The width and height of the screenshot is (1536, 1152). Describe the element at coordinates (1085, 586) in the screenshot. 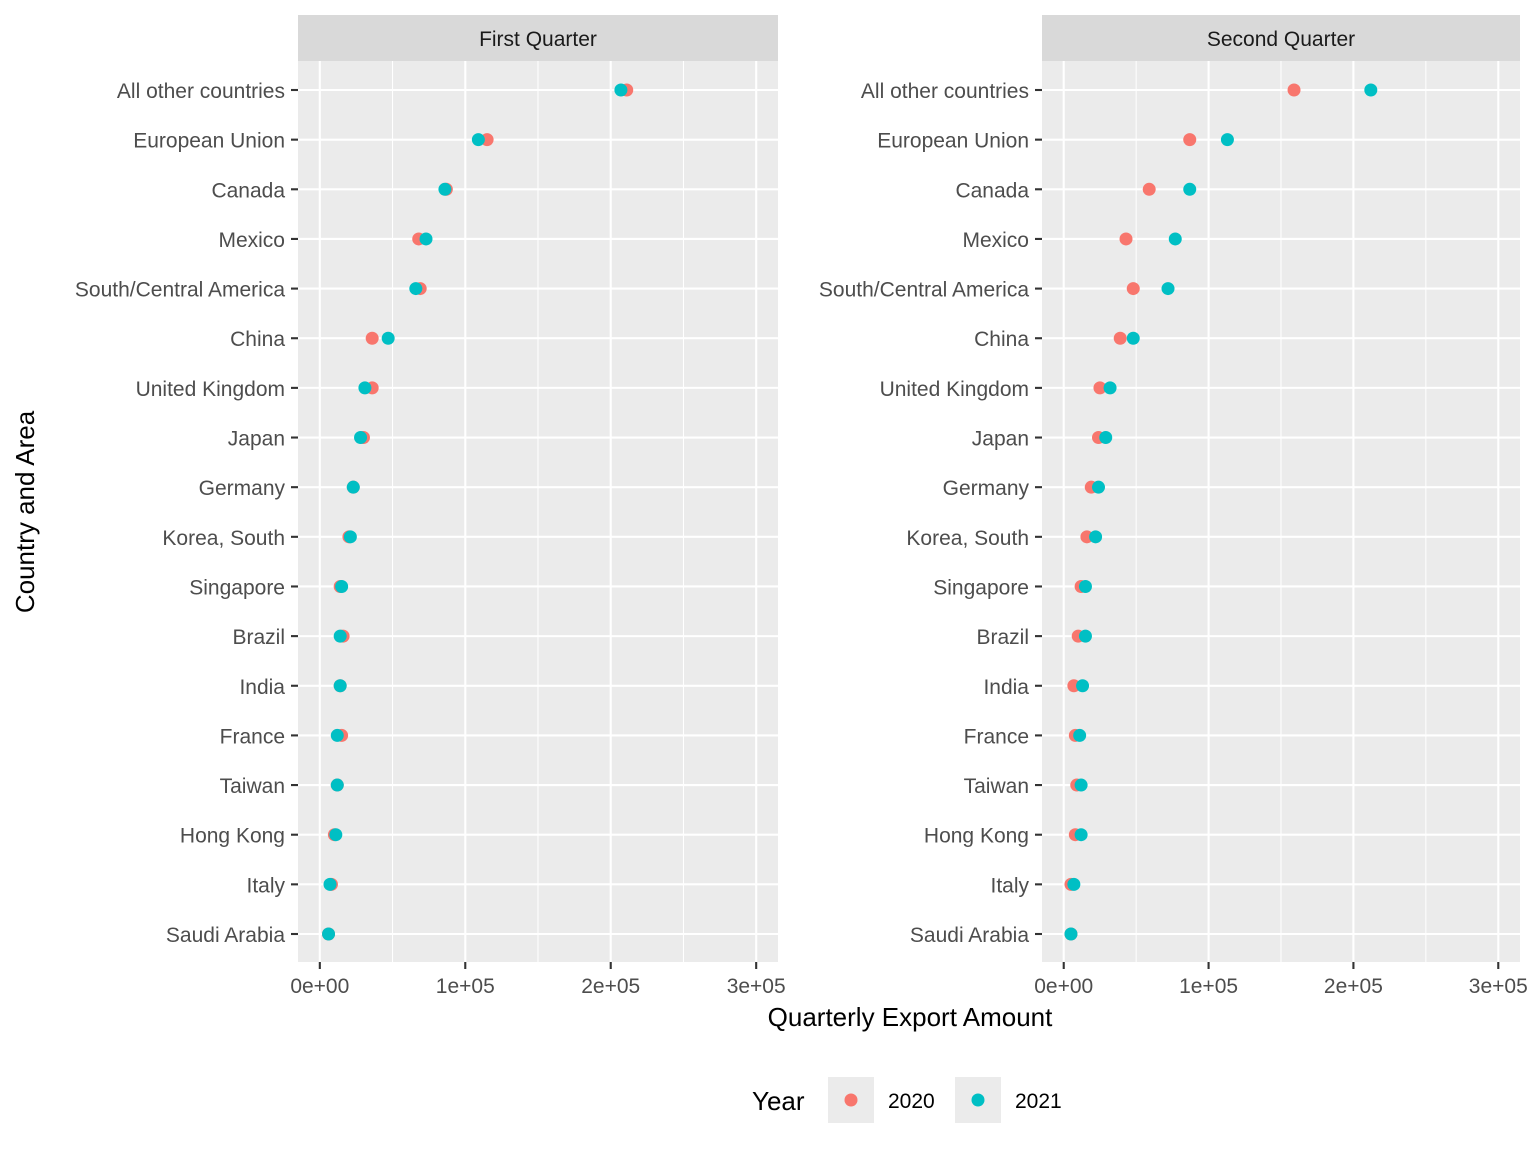

I see `point-2021-singapore` at that location.